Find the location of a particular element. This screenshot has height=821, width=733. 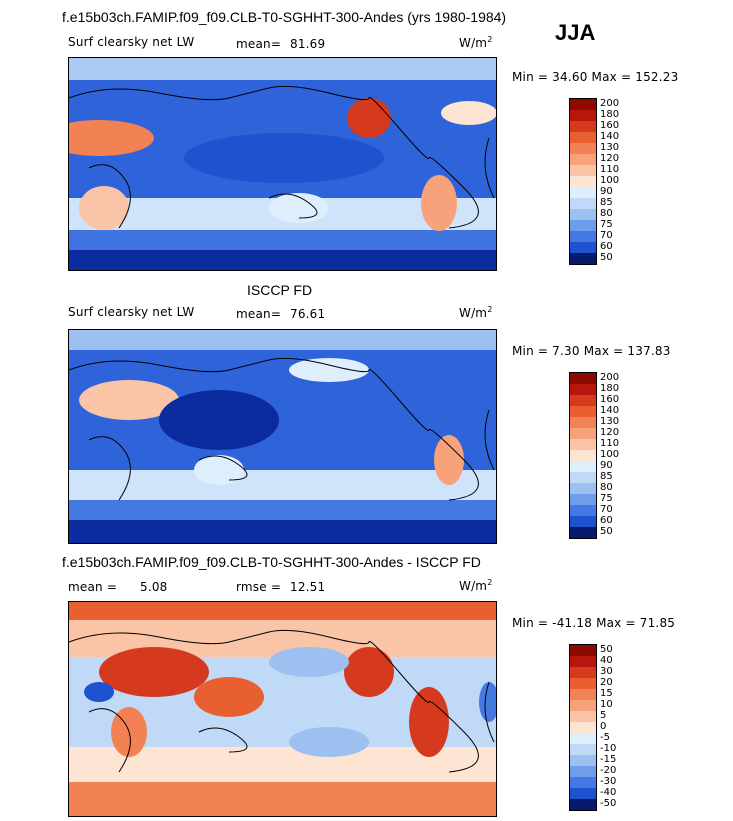

panel1-mean-value: 81.69 is located at coordinates (308, 44).